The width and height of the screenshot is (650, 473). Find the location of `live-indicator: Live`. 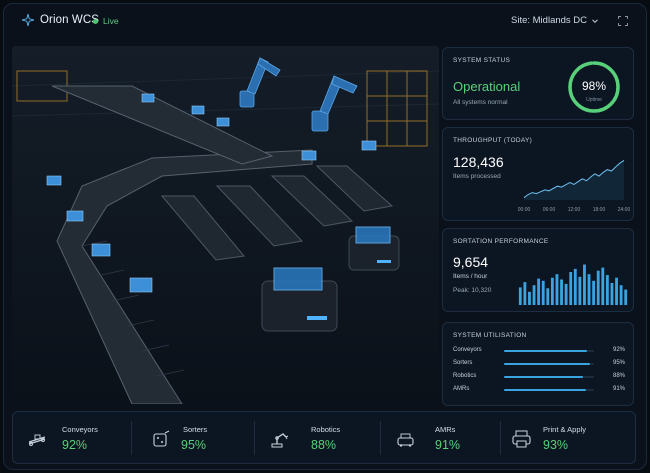

live-indicator: Live is located at coordinates (106, 21).